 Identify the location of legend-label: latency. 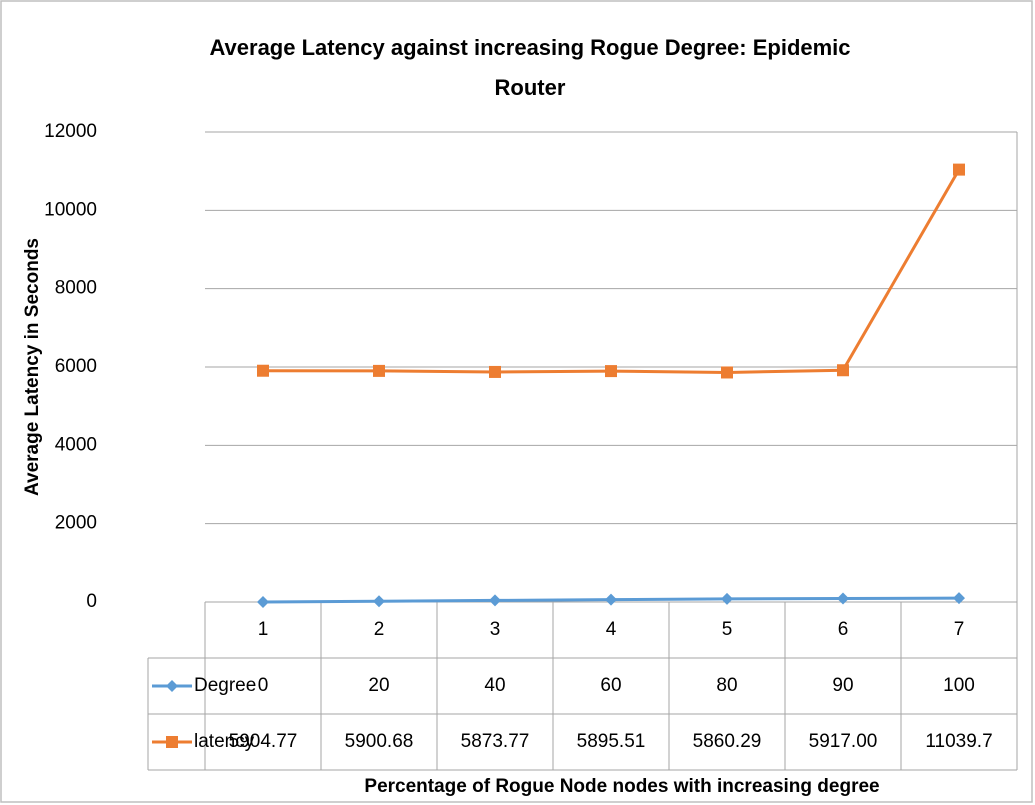
(224, 741).